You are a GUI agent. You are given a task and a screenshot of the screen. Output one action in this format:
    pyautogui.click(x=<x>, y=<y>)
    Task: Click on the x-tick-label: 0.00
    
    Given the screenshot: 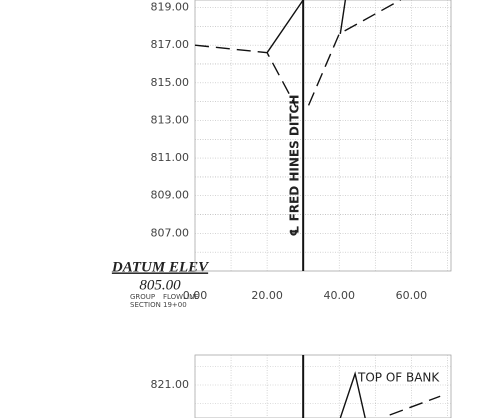 What is the action you would take?
    pyautogui.click(x=195, y=295)
    